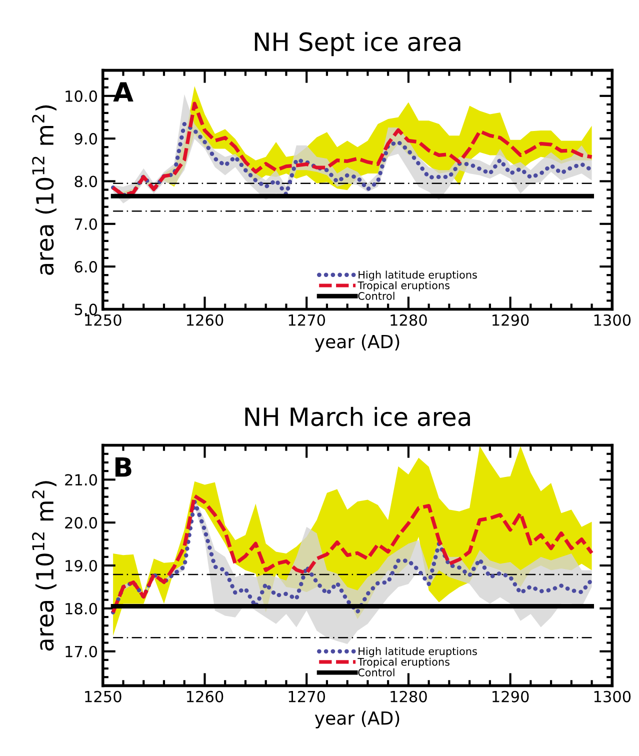 The height and width of the screenshot is (756, 639). Describe the element at coordinates (82, 608) in the screenshot. I see `y-tick-label: 18.0` at that location.